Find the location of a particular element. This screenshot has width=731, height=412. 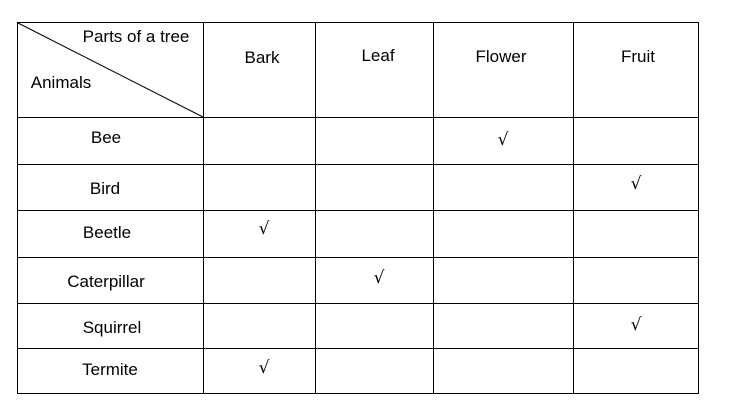

row-header-beetle: Beetle is located at coordinates (107, 232).